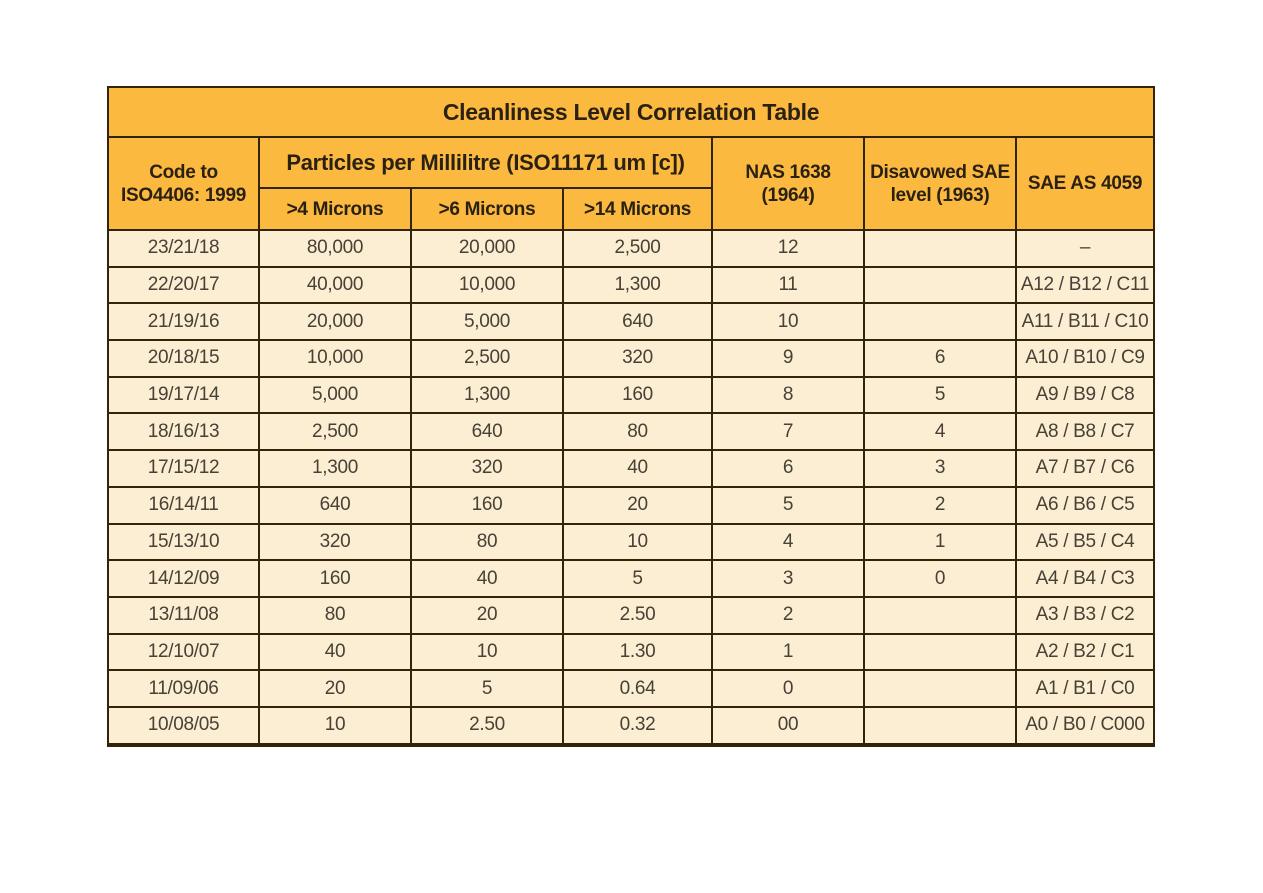 The width and height of the screenshot is (1263, 893). Describe the element at coordinates (335, 322) in the screenshot. I see `cell-4-microns: 20,000` at that location.